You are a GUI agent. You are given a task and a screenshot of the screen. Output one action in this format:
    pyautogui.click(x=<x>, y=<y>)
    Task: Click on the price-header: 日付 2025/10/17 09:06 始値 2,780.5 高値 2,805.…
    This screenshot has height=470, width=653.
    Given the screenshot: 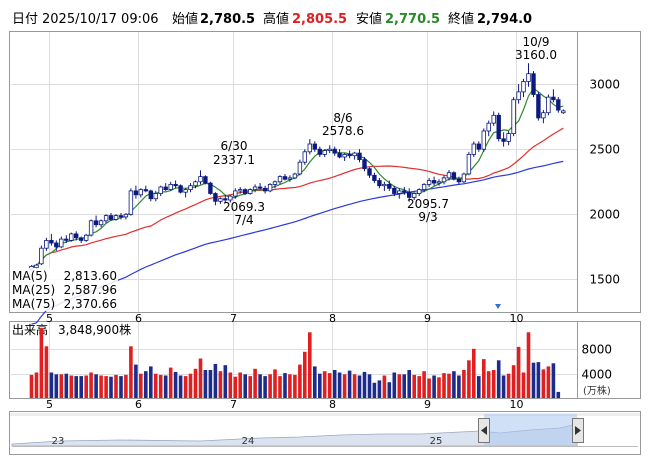 What is the action you would take?
    pyautogui.click(x=272, y=19)
    